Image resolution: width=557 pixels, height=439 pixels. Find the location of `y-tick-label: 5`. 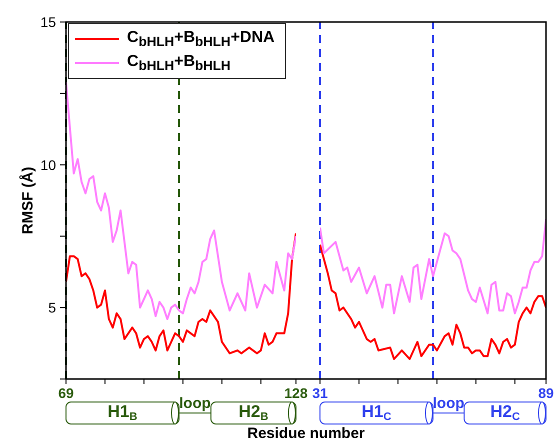

y-tick-label: 5 is located at coordinates (52, 308).